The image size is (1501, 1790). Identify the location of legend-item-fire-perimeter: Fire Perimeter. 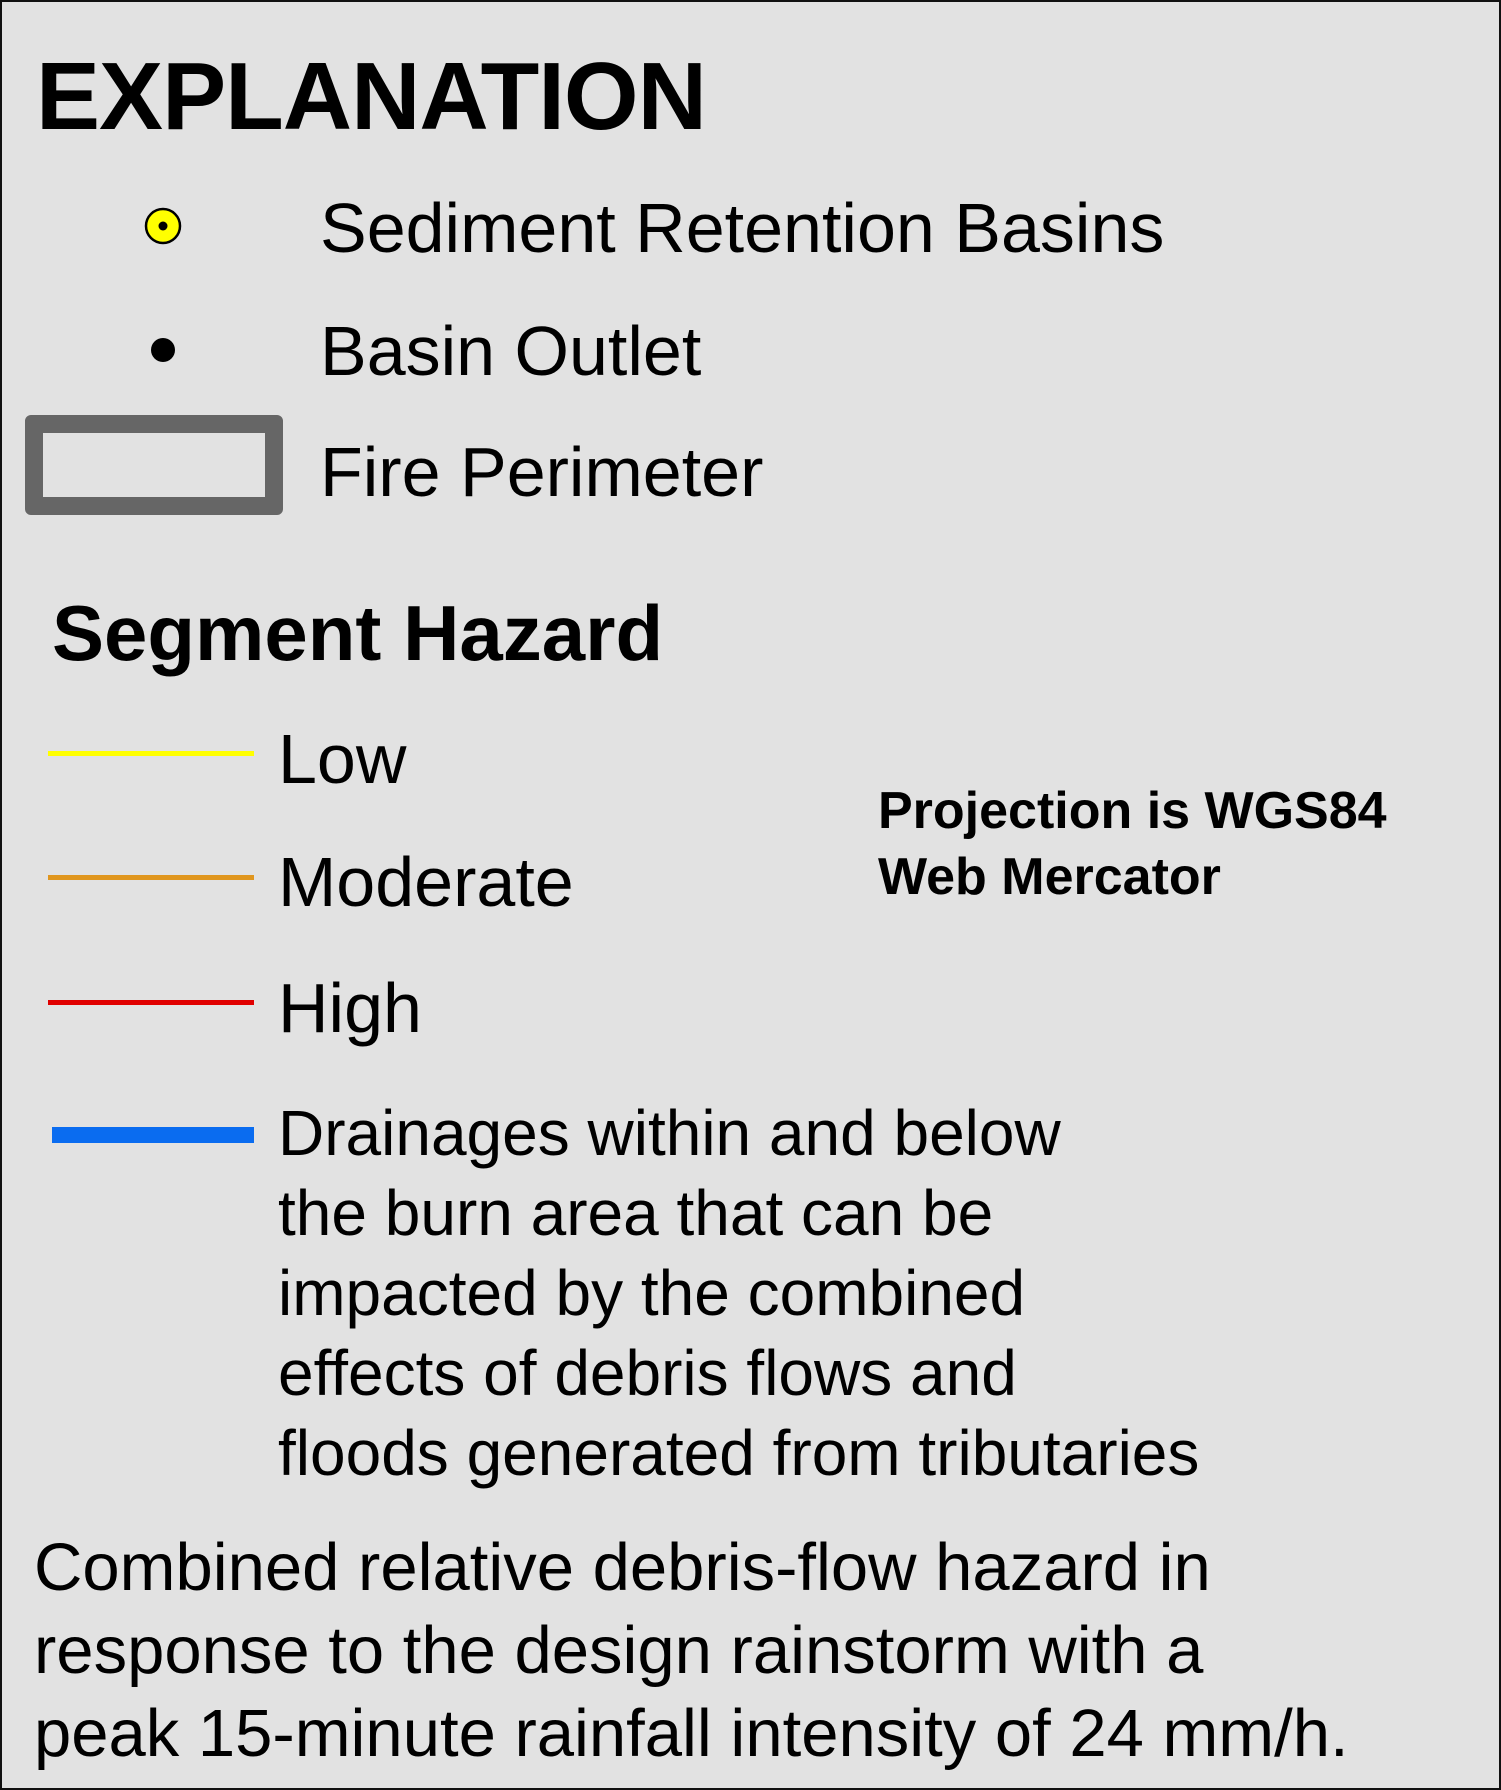
(542, 472).